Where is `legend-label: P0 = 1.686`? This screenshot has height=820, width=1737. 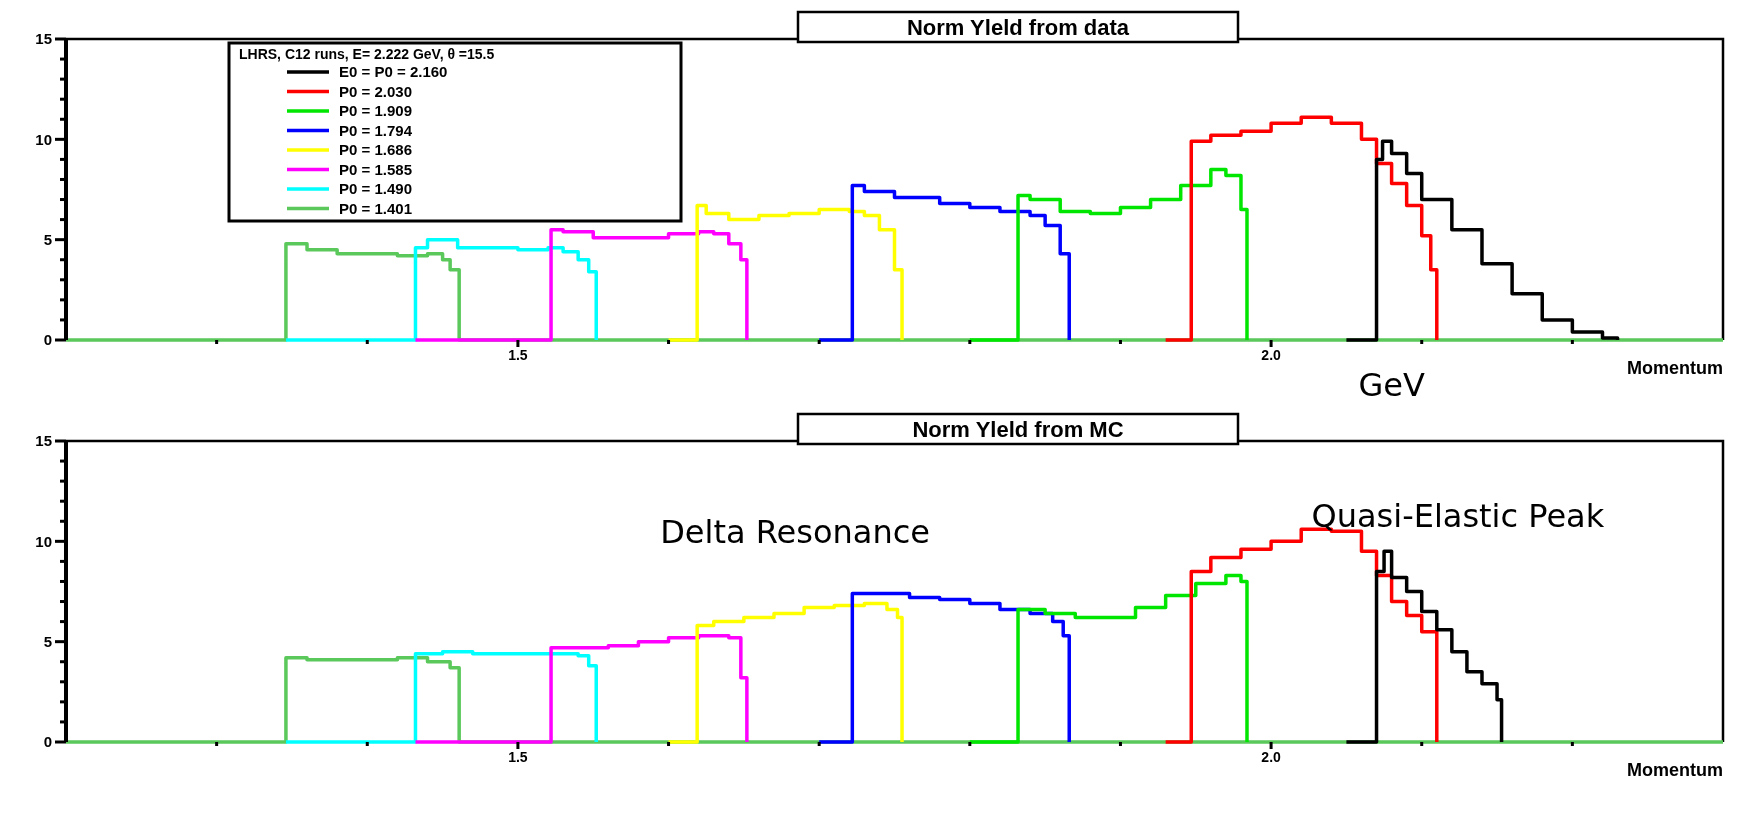 legend-label: P0 = 1.686 is located at coordinates (375, 150).